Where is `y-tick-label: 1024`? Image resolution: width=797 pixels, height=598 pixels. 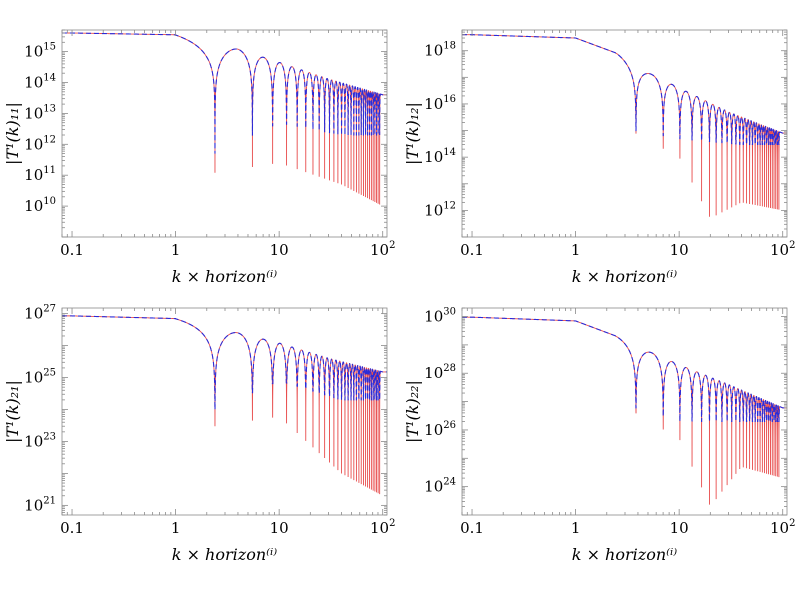
y-tick-label: 1024 is located at coordinates (440, 486).